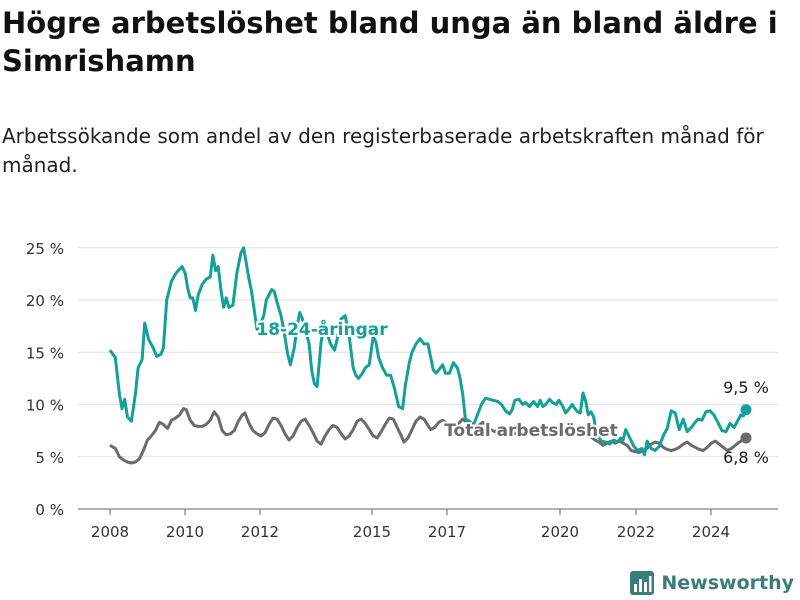 This screenshot has width=800, height=600. I want to click on series-label: Total arbetslöshet, so click(531, 431).